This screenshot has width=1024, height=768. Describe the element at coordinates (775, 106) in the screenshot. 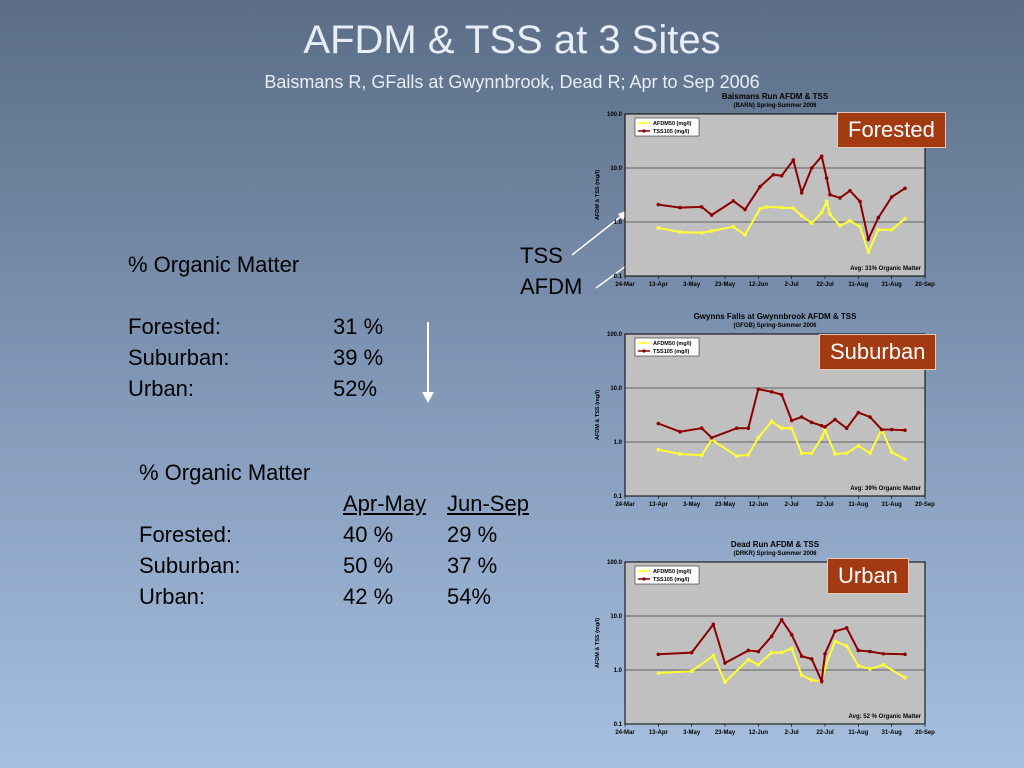

I see `chart-subtitle: (BARN) Spring-Summer 2006` at that location.